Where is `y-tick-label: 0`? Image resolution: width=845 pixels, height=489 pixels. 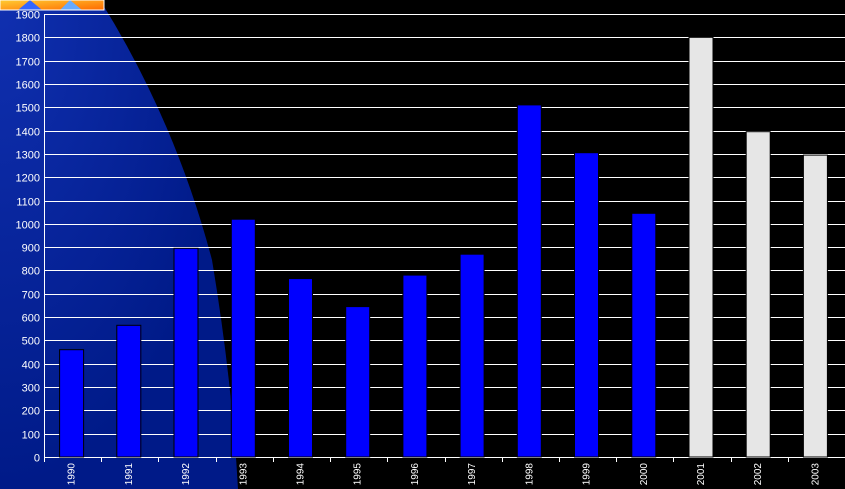 y-tick-label: 0 is located at coordinates (37, 459).